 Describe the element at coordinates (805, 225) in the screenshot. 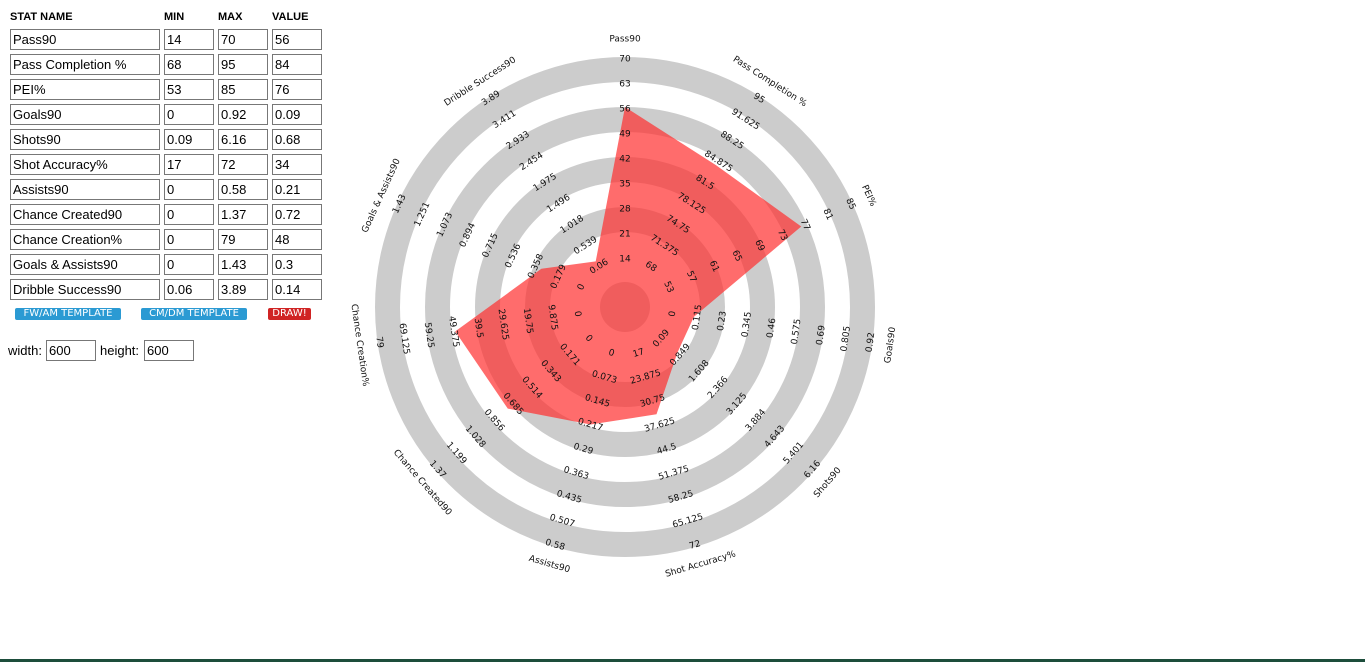

I see `tick-label: 77` at that location.